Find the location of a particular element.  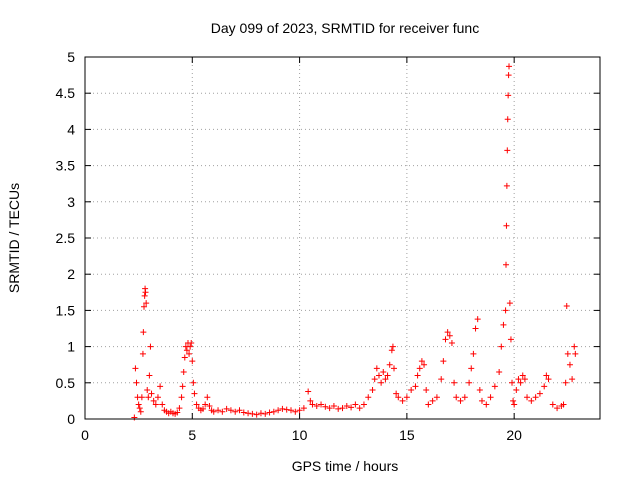

y-tick-label: 4 is located at coordinates (71, 129).